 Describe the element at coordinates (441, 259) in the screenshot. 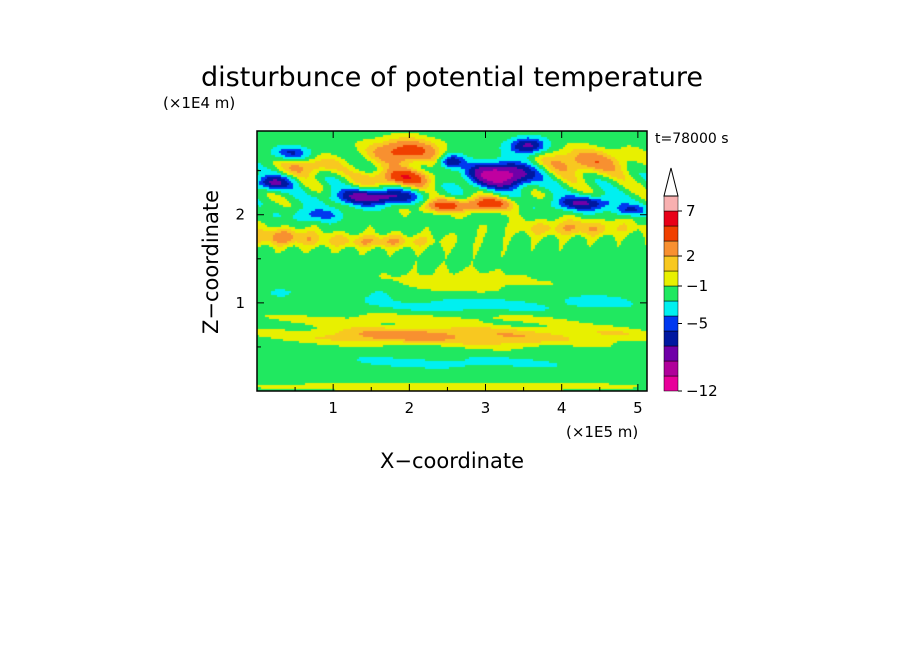

I see `y-axis: 12` at that location.